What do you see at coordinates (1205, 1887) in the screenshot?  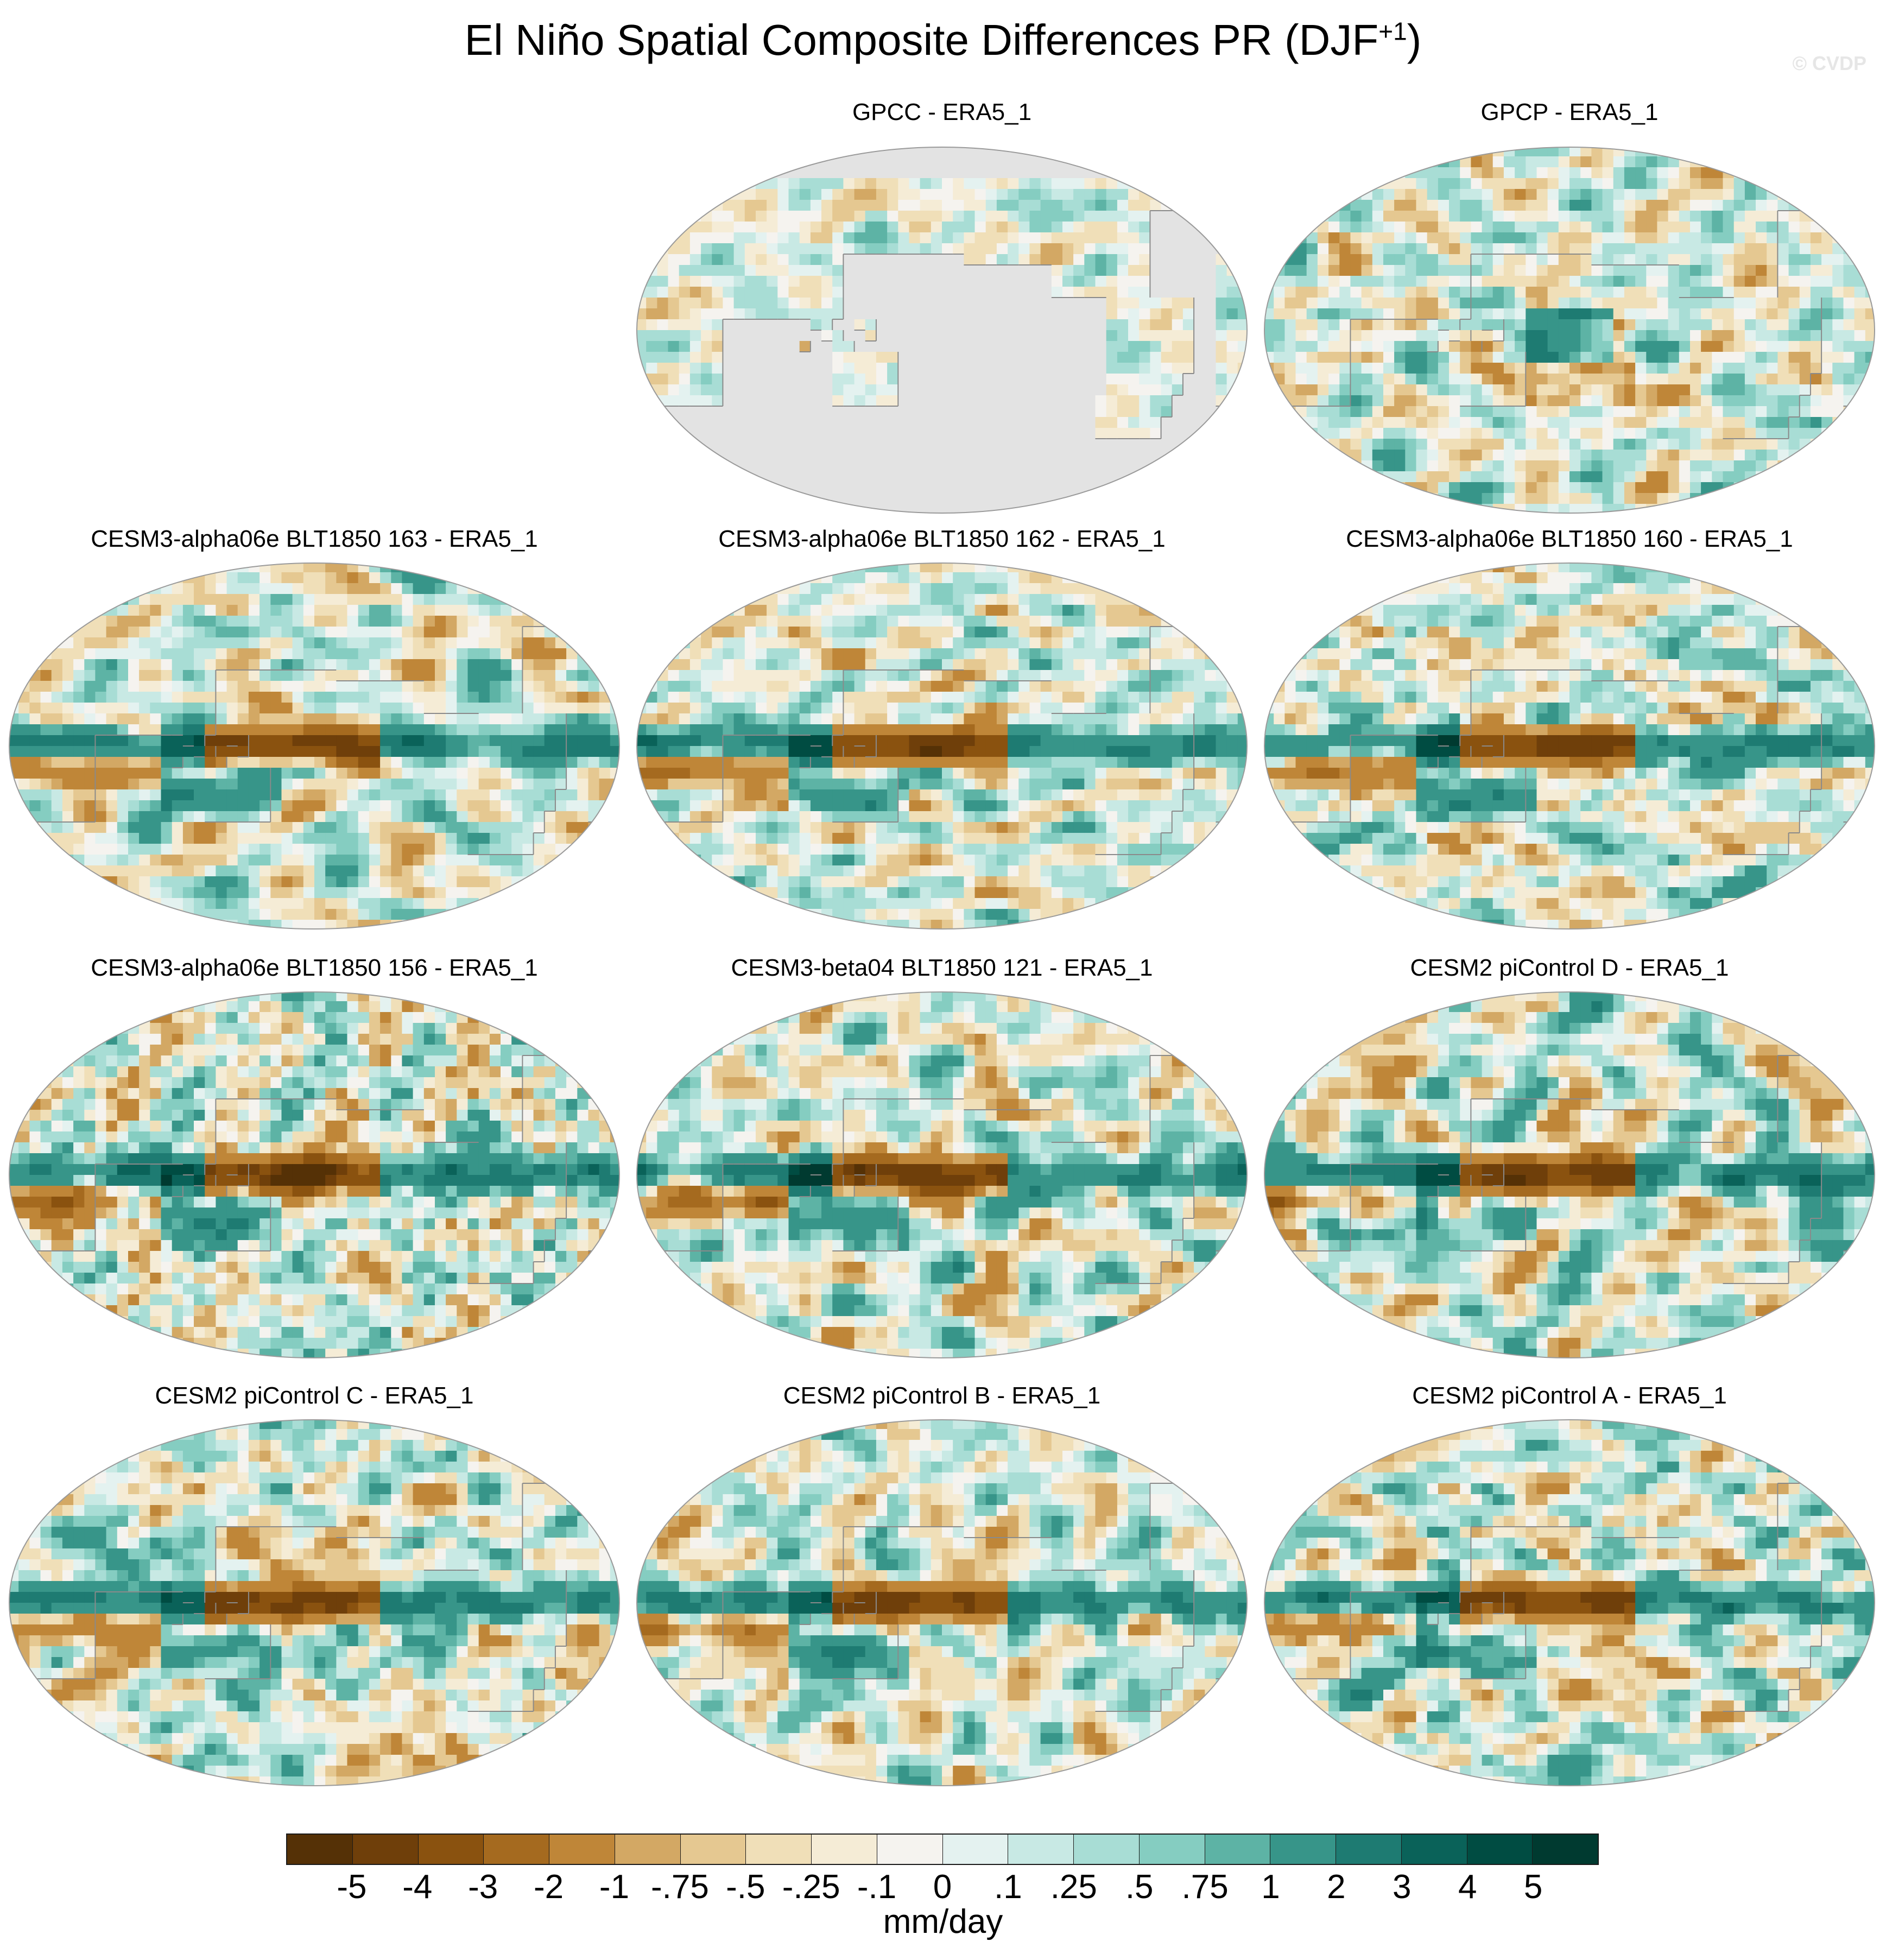 I see `colorbar-tick-label: .75` at bounding box center [1205, 1887].